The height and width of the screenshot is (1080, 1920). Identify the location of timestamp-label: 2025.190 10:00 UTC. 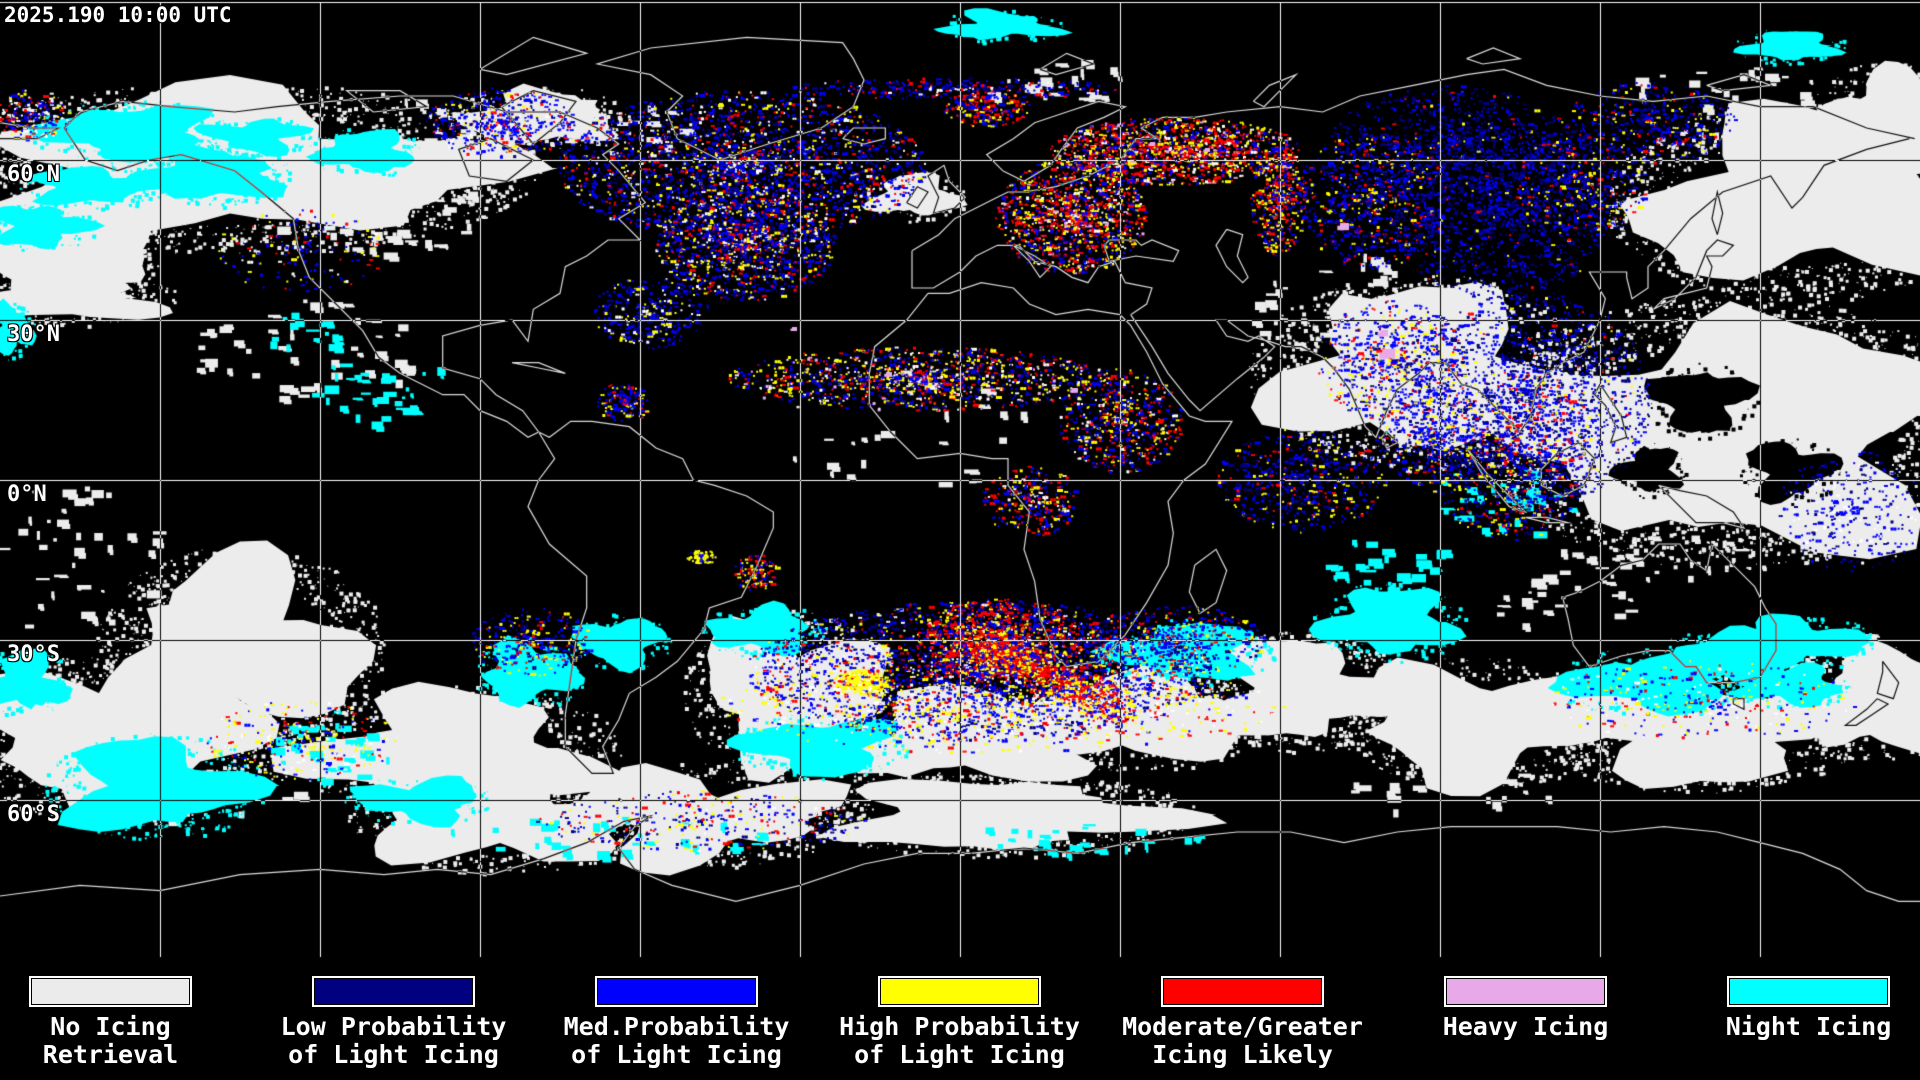
(118, 15).